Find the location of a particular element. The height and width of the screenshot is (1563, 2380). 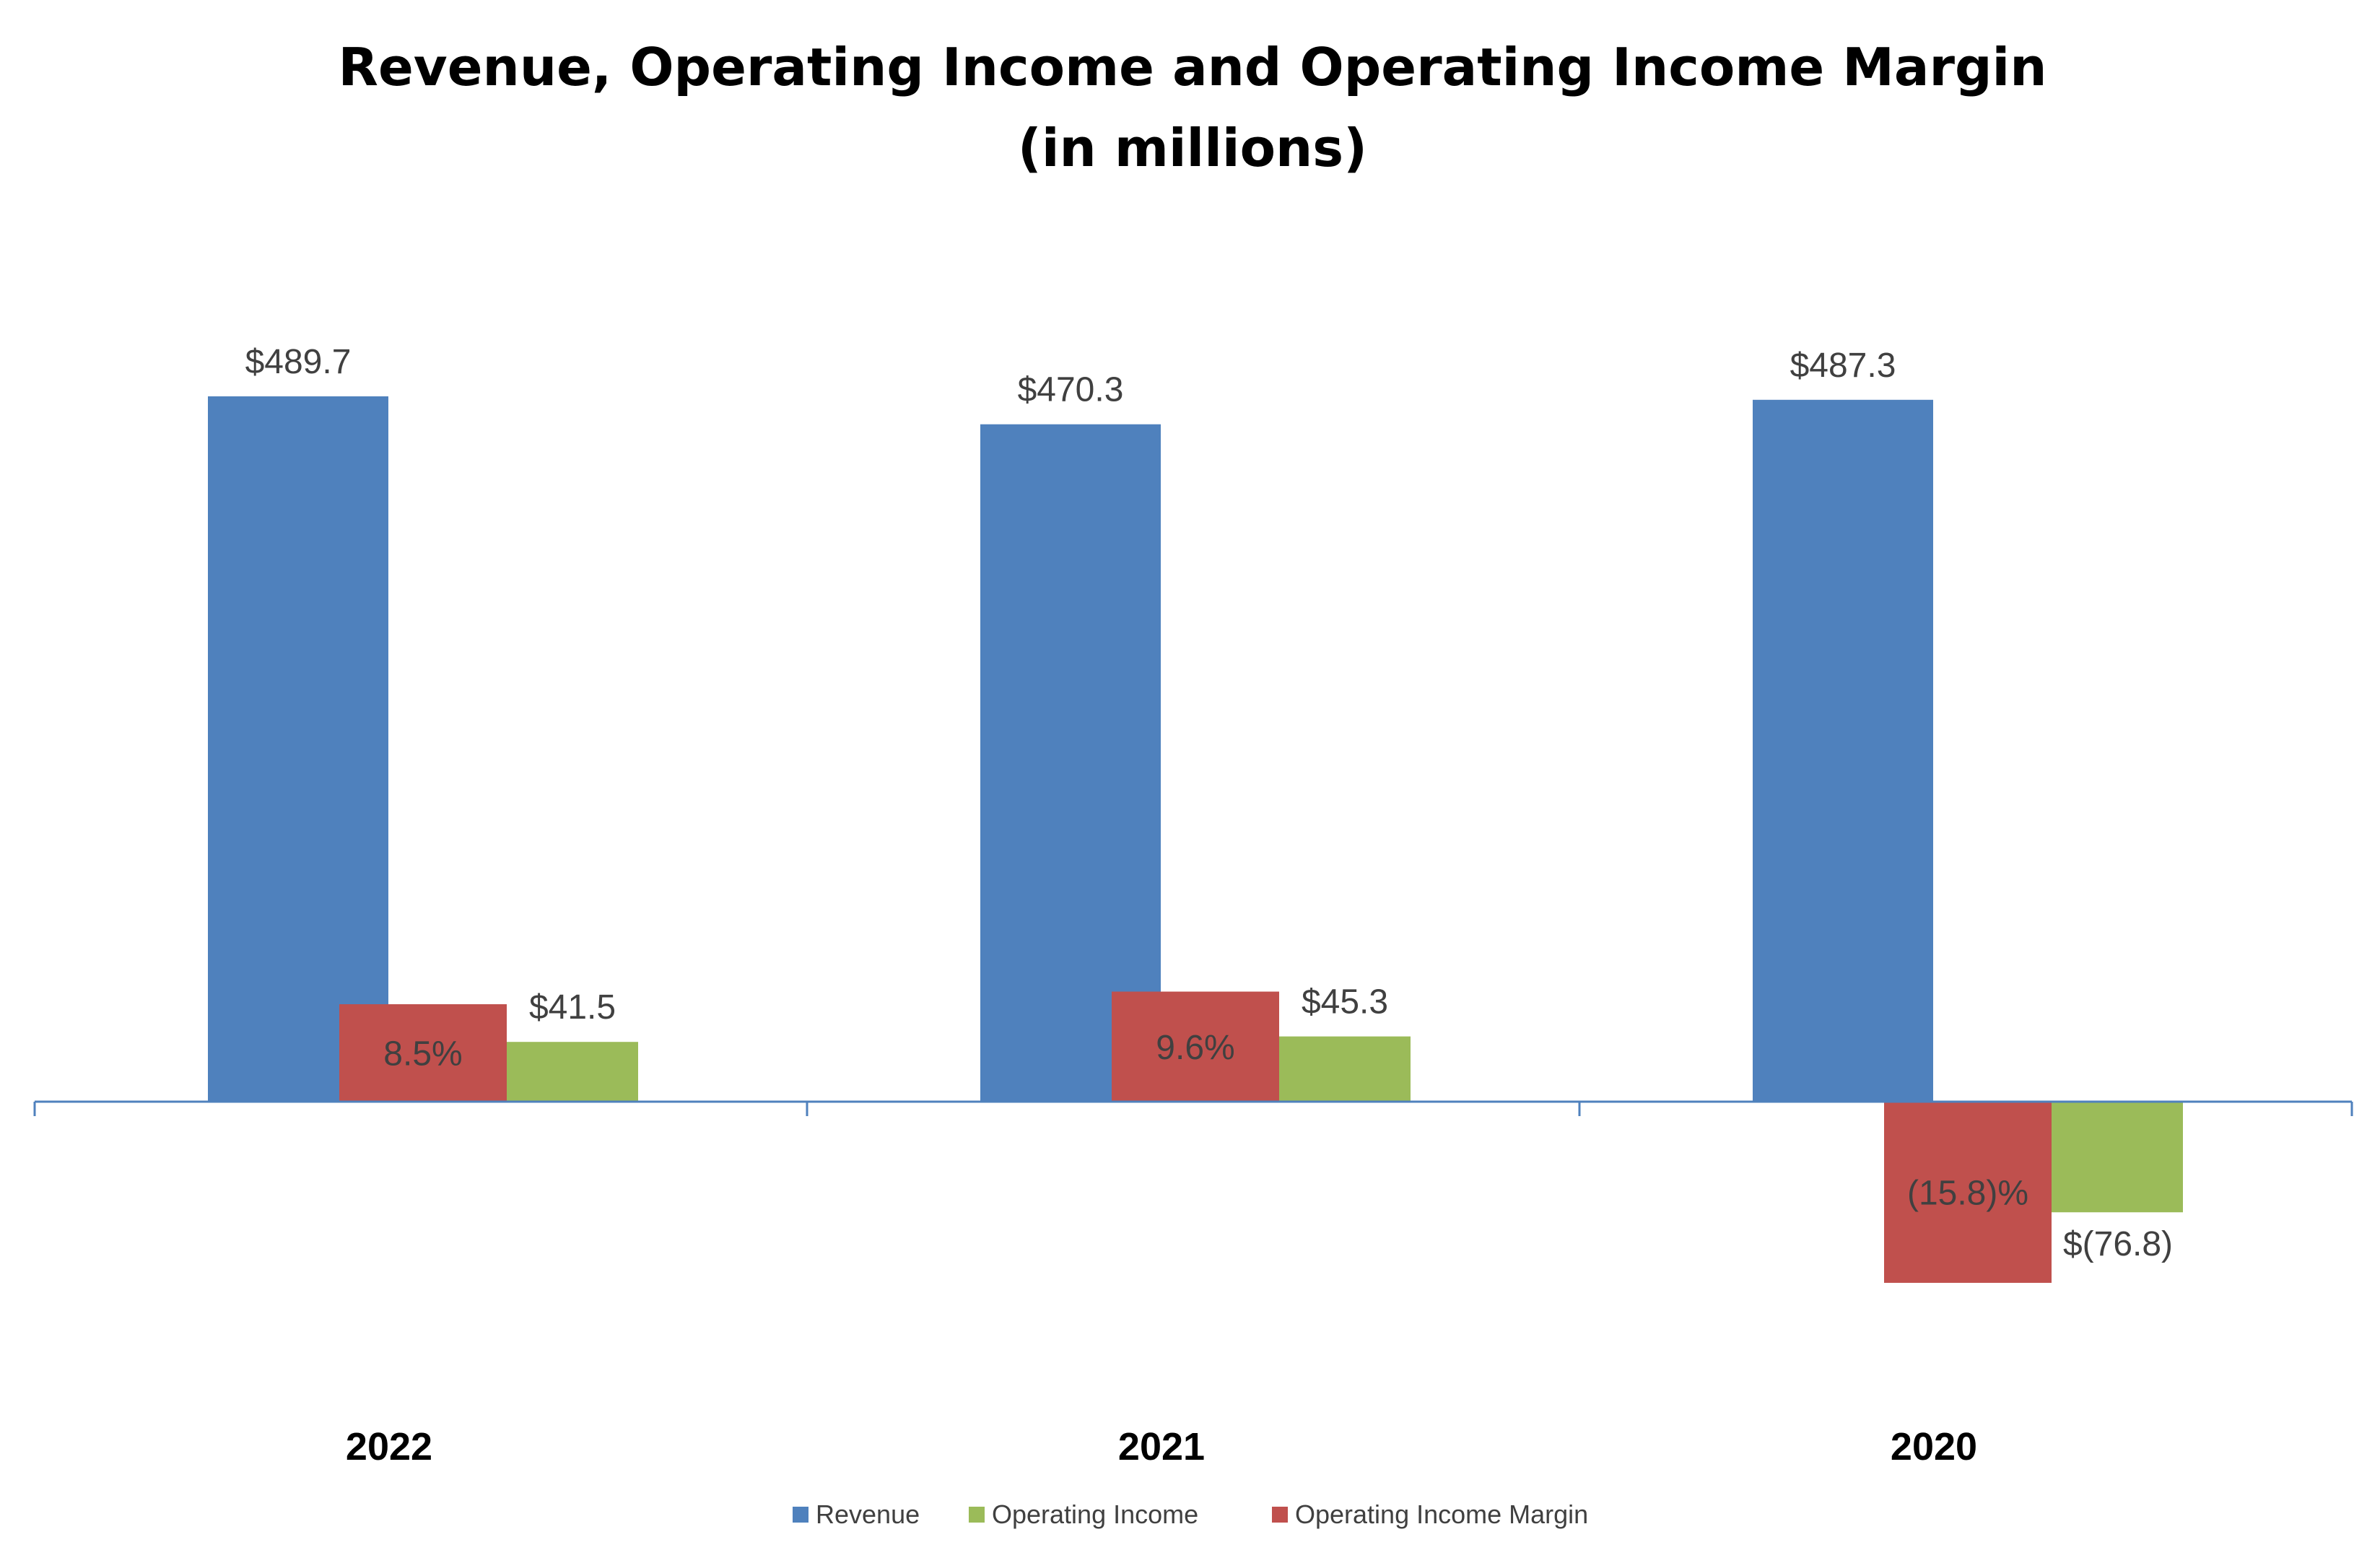

legend-swatch-operating-income-margin is located at coordinates (1280, 1515).